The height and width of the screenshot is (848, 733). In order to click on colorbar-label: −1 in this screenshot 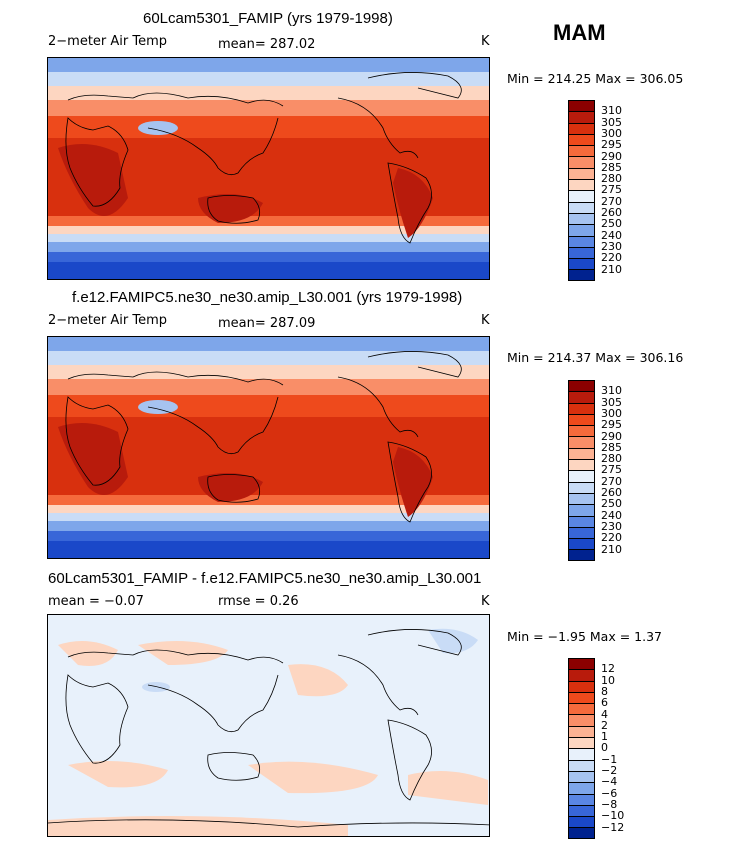, I will do `click(609, 759)`.